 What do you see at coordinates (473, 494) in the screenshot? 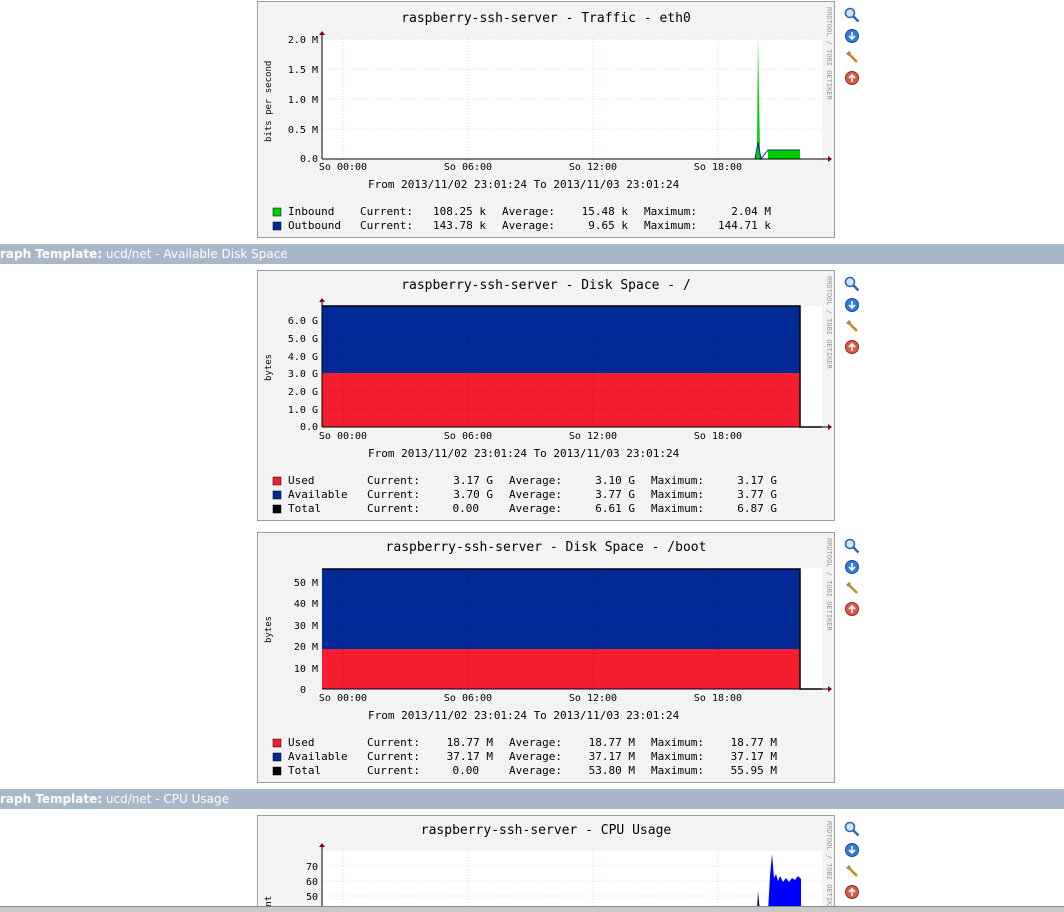
I see `legend-current: 3.70 G` at bounding box center [473, 494].